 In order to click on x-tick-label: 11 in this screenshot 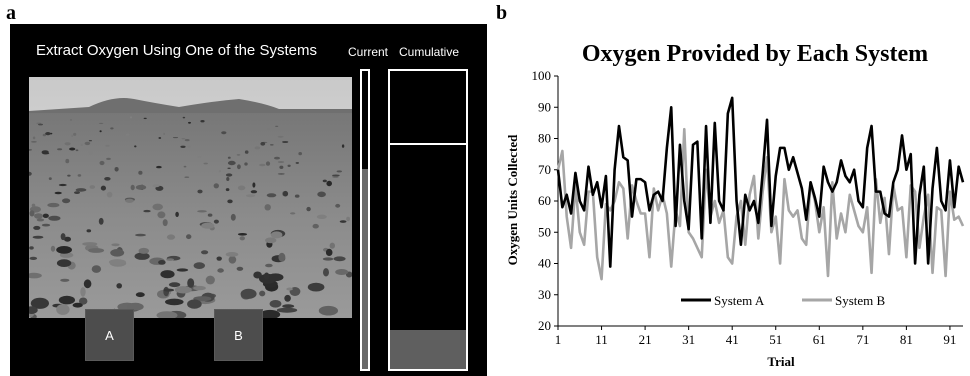, I will do `click(601, 339)`.